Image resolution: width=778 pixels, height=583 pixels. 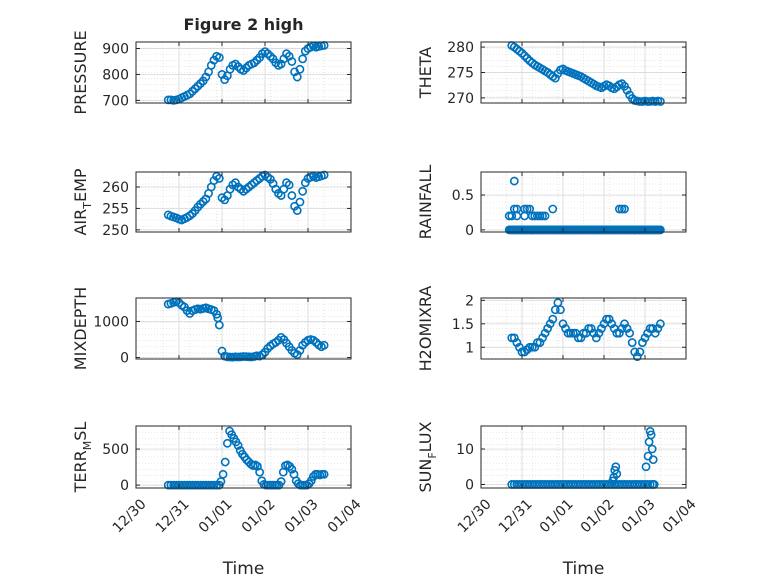 I want to click on y-axis-label: SUNFLUX, so click(x=427, y=456).